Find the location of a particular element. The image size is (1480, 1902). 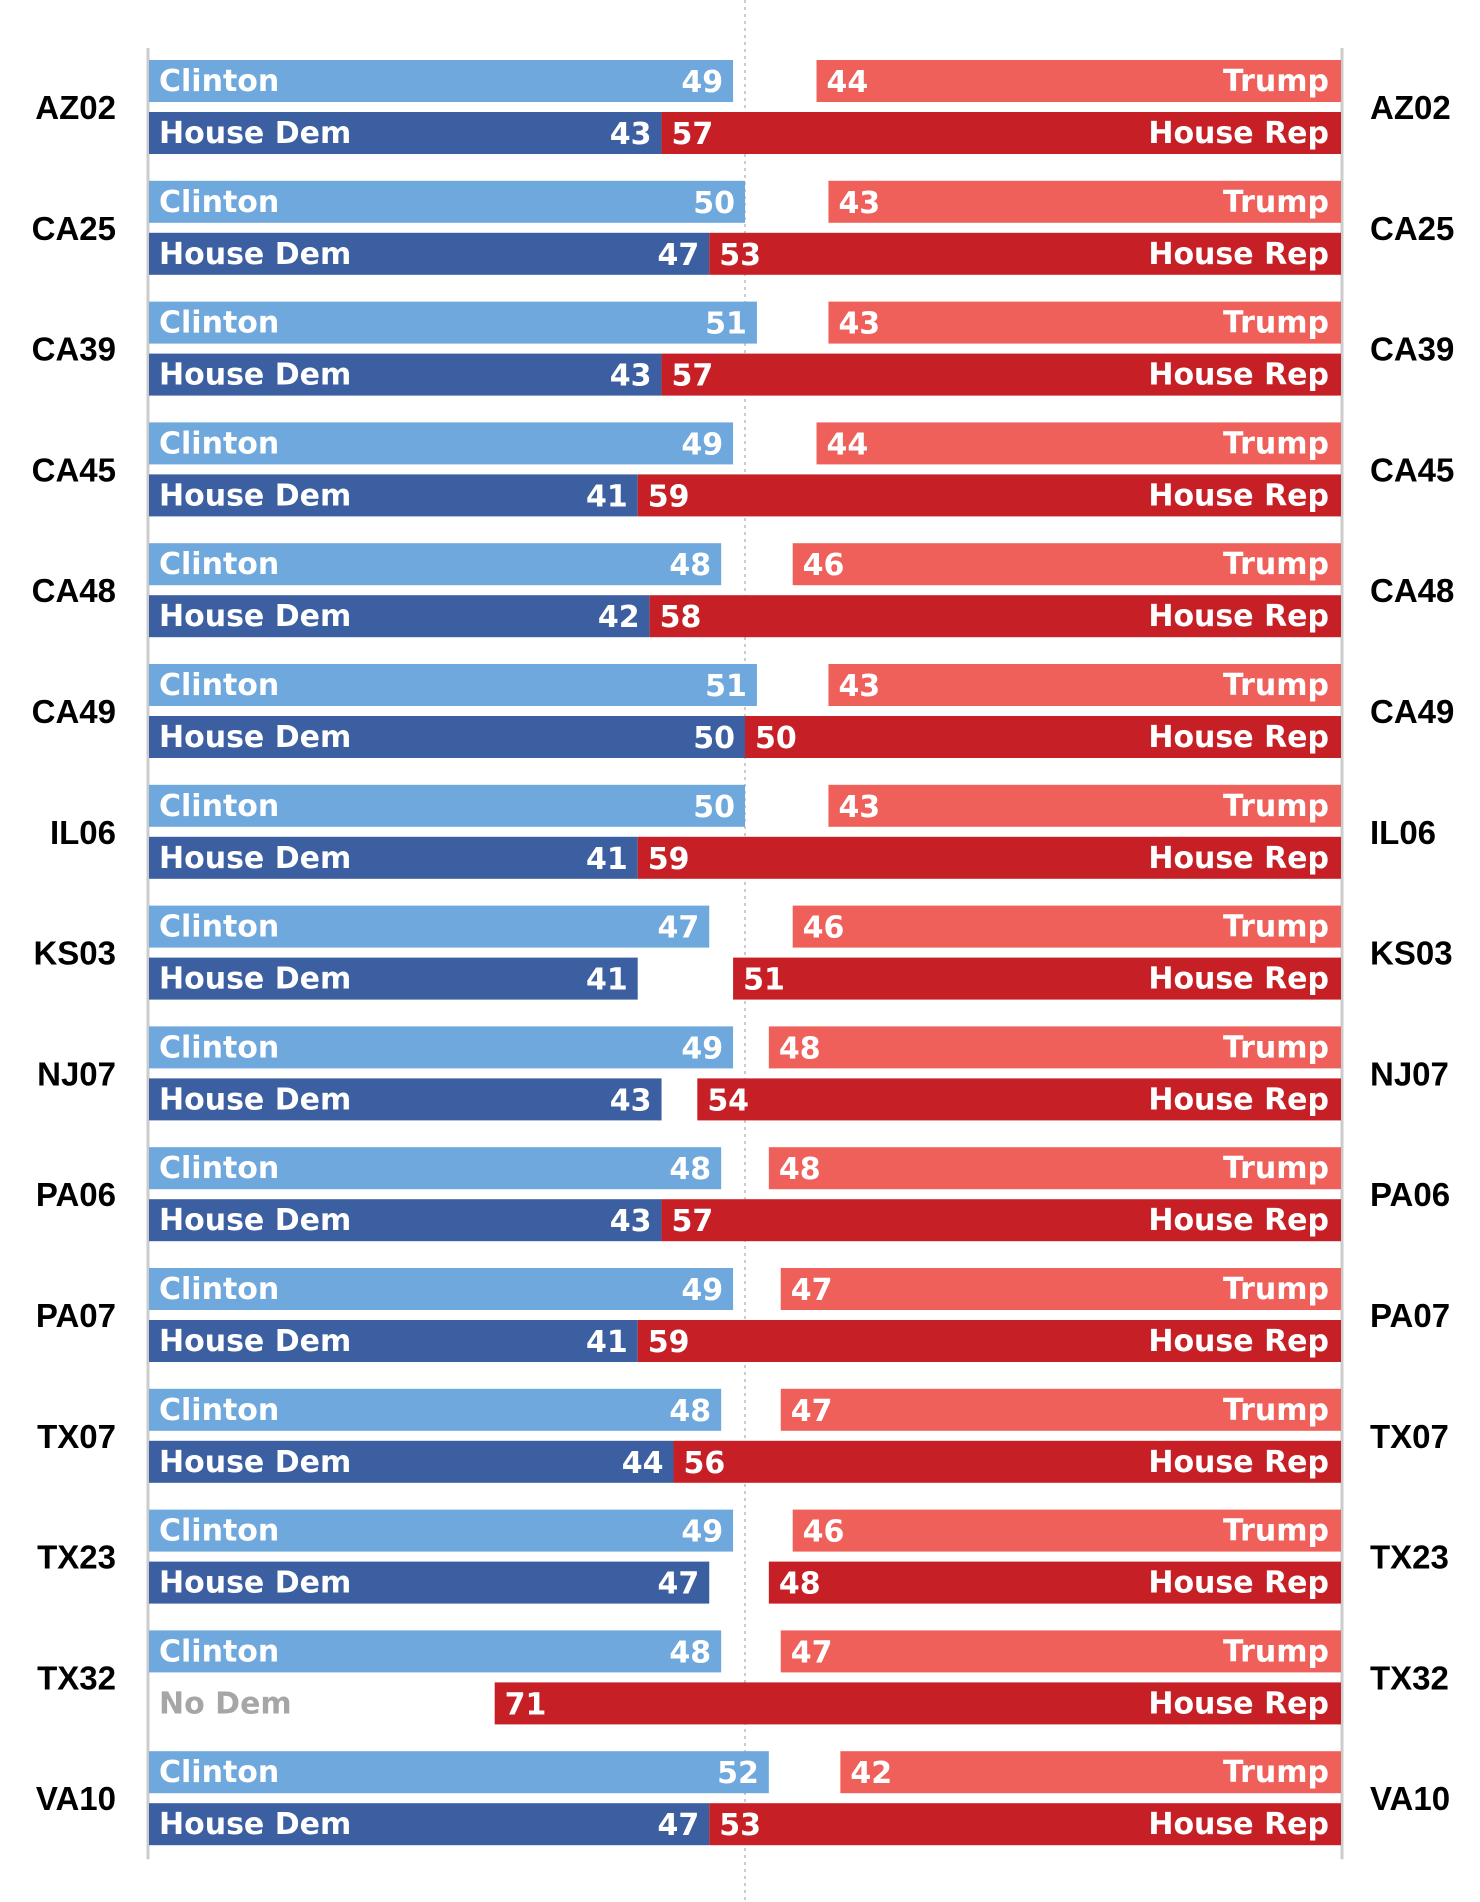

trump-value: 48 is located at coordinates (800, 1048).